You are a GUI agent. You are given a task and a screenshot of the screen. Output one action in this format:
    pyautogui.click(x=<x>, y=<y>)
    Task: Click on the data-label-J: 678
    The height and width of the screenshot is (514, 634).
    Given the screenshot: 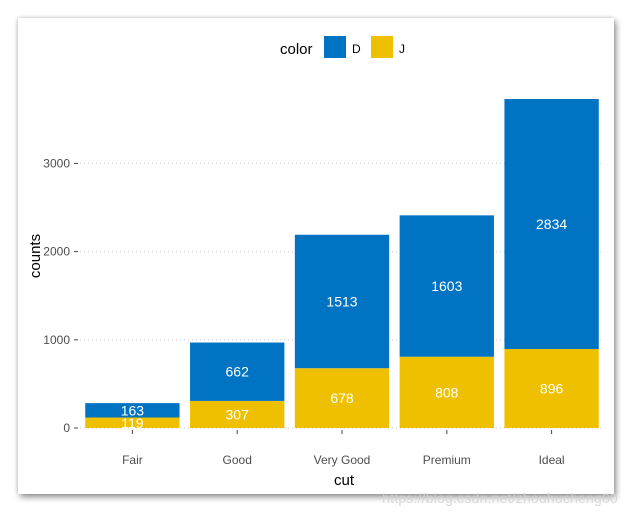 What is the action you would take?
    pyautogui.click(x=342, y=398)
    